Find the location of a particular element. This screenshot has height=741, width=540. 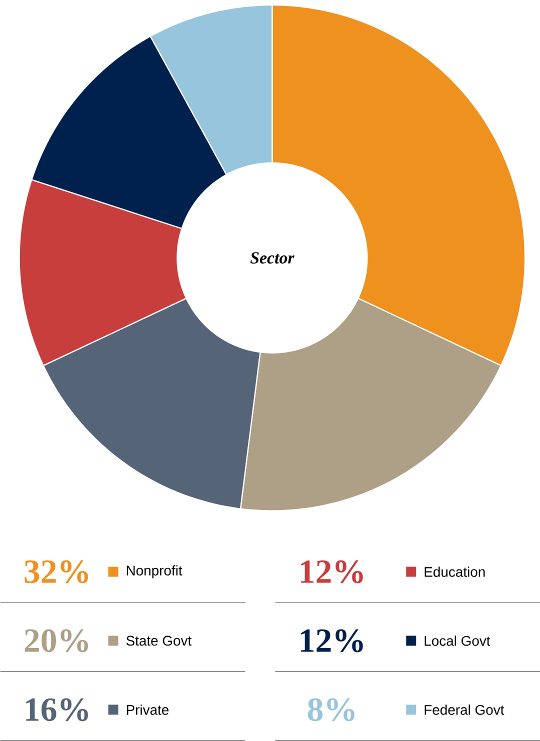

legend-label: Nonprofit is located at coordinates (154, 571).